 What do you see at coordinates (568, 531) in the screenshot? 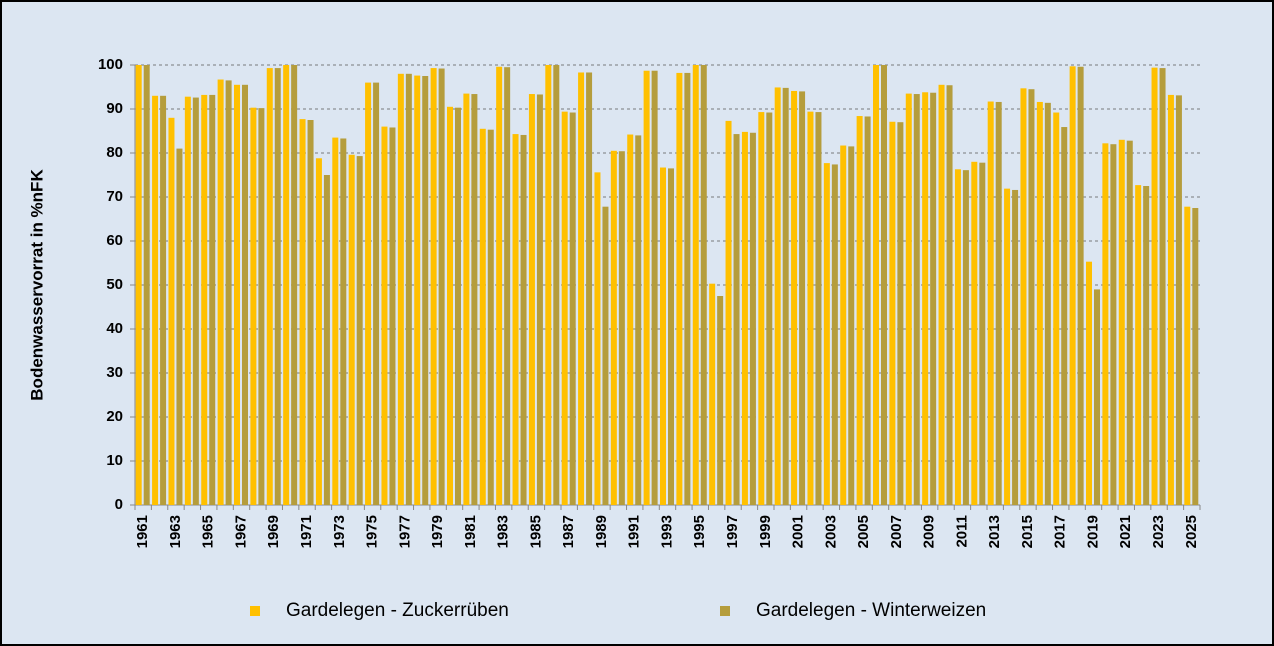
I see `x-tick-label: 1987` at bounding box center [568, 531].